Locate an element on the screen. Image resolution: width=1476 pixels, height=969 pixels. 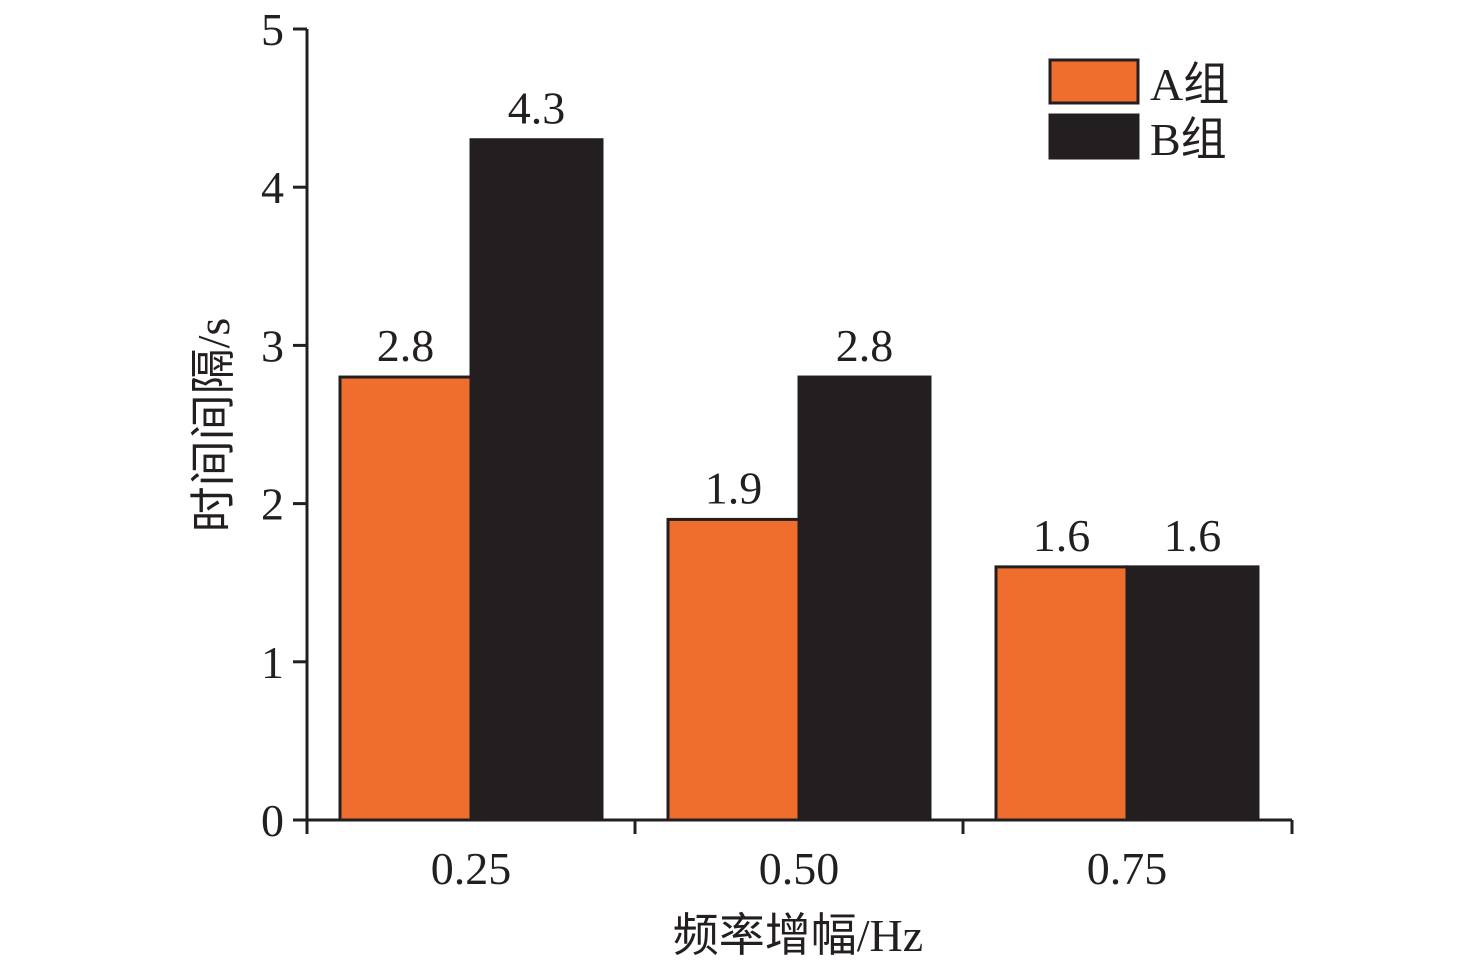
data-label-series1-0.25: 2.8 is located at coordinates (406, 345).